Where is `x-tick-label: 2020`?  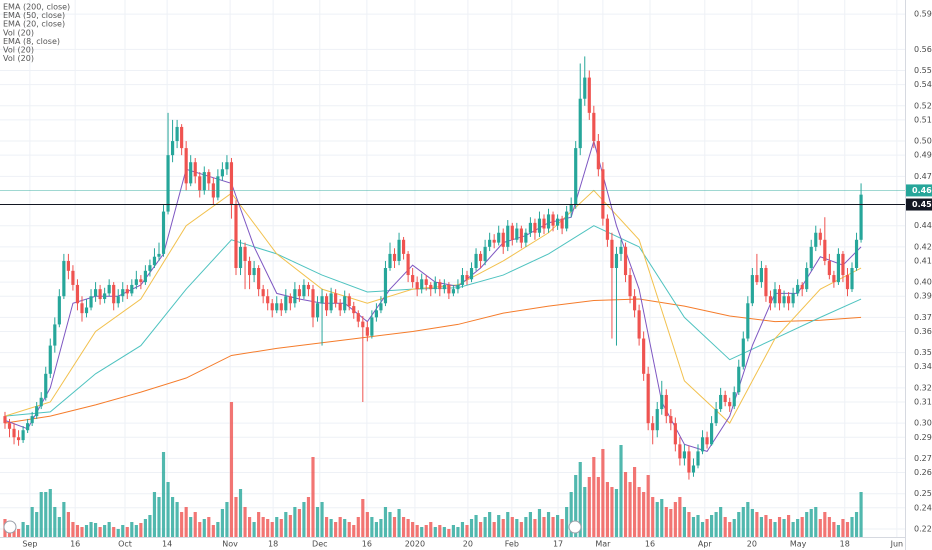
x-tick-label: 2020 is located at coordinates (415, 544).